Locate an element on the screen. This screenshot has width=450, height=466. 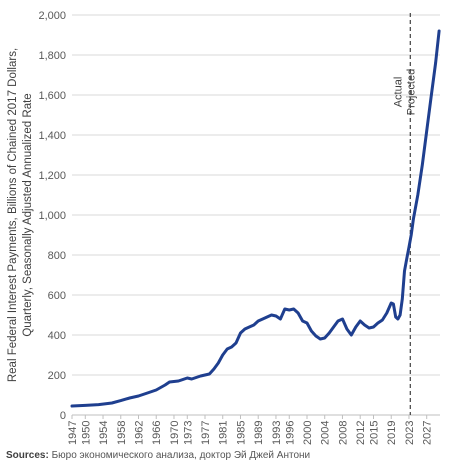
y-tick-label: 400 is located at coordinates (57, 336).